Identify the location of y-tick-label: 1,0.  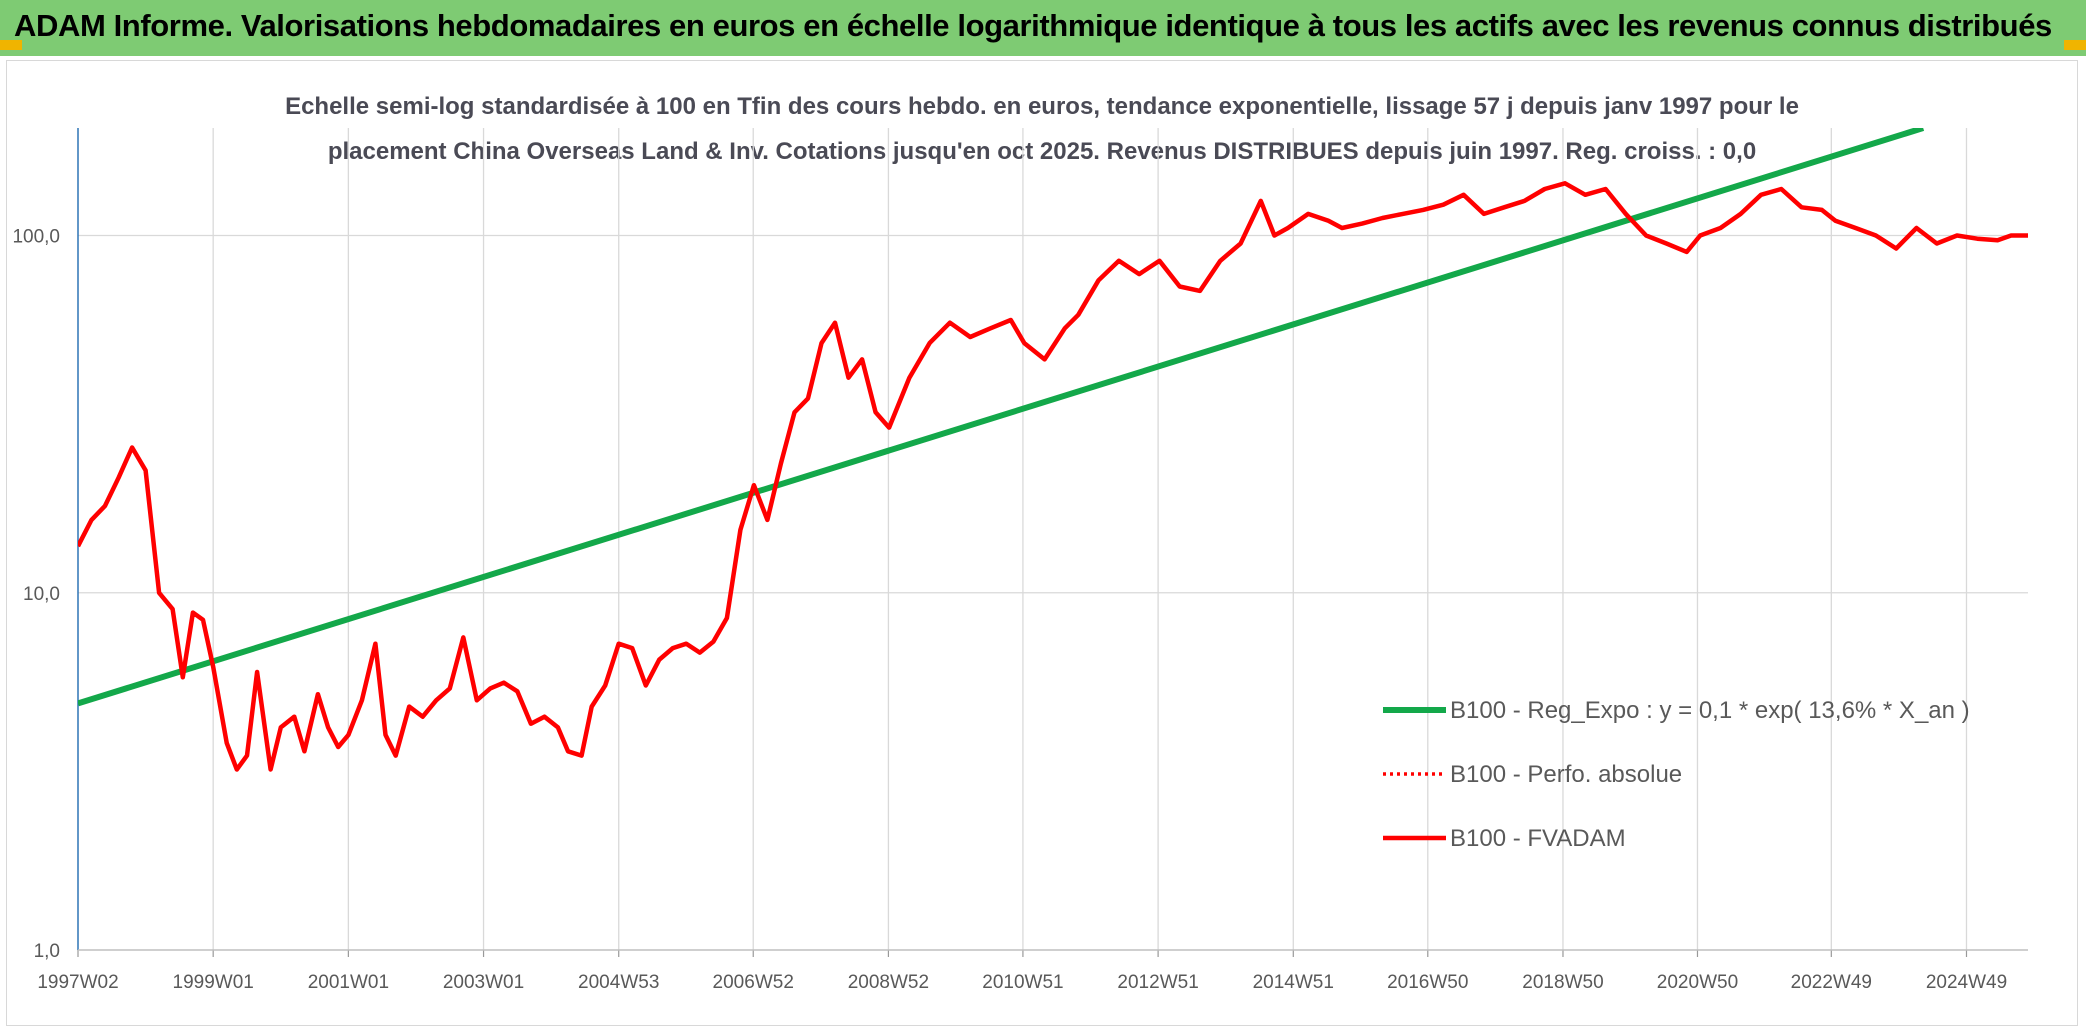
(47, 951).